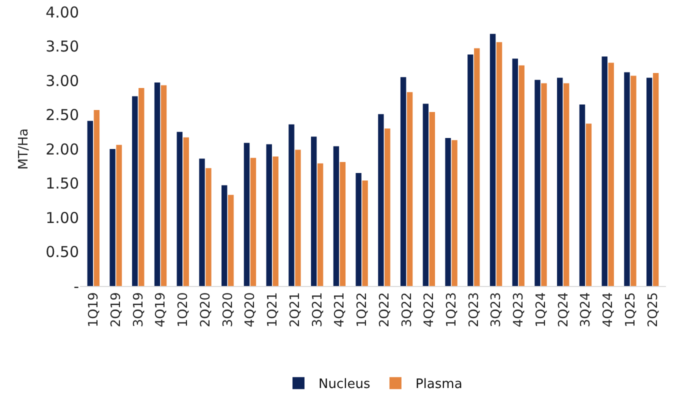 The width and height of the screenshot is (686, 410). I want to click on x-tick-label: 4Q19, so click(161, 310).